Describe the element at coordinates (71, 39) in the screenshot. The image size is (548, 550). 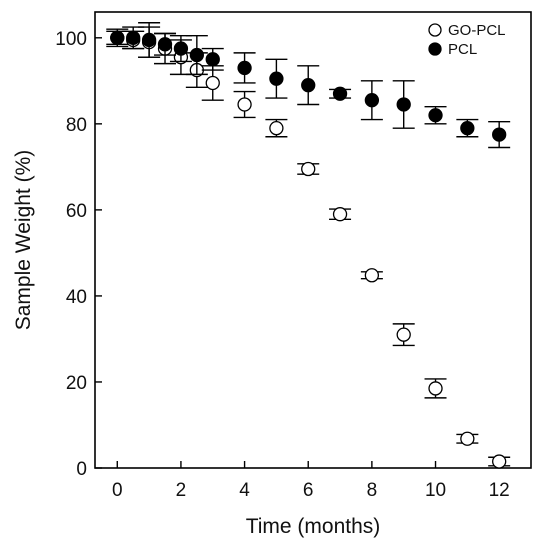
I see `y-tick-label: 100` at that location.